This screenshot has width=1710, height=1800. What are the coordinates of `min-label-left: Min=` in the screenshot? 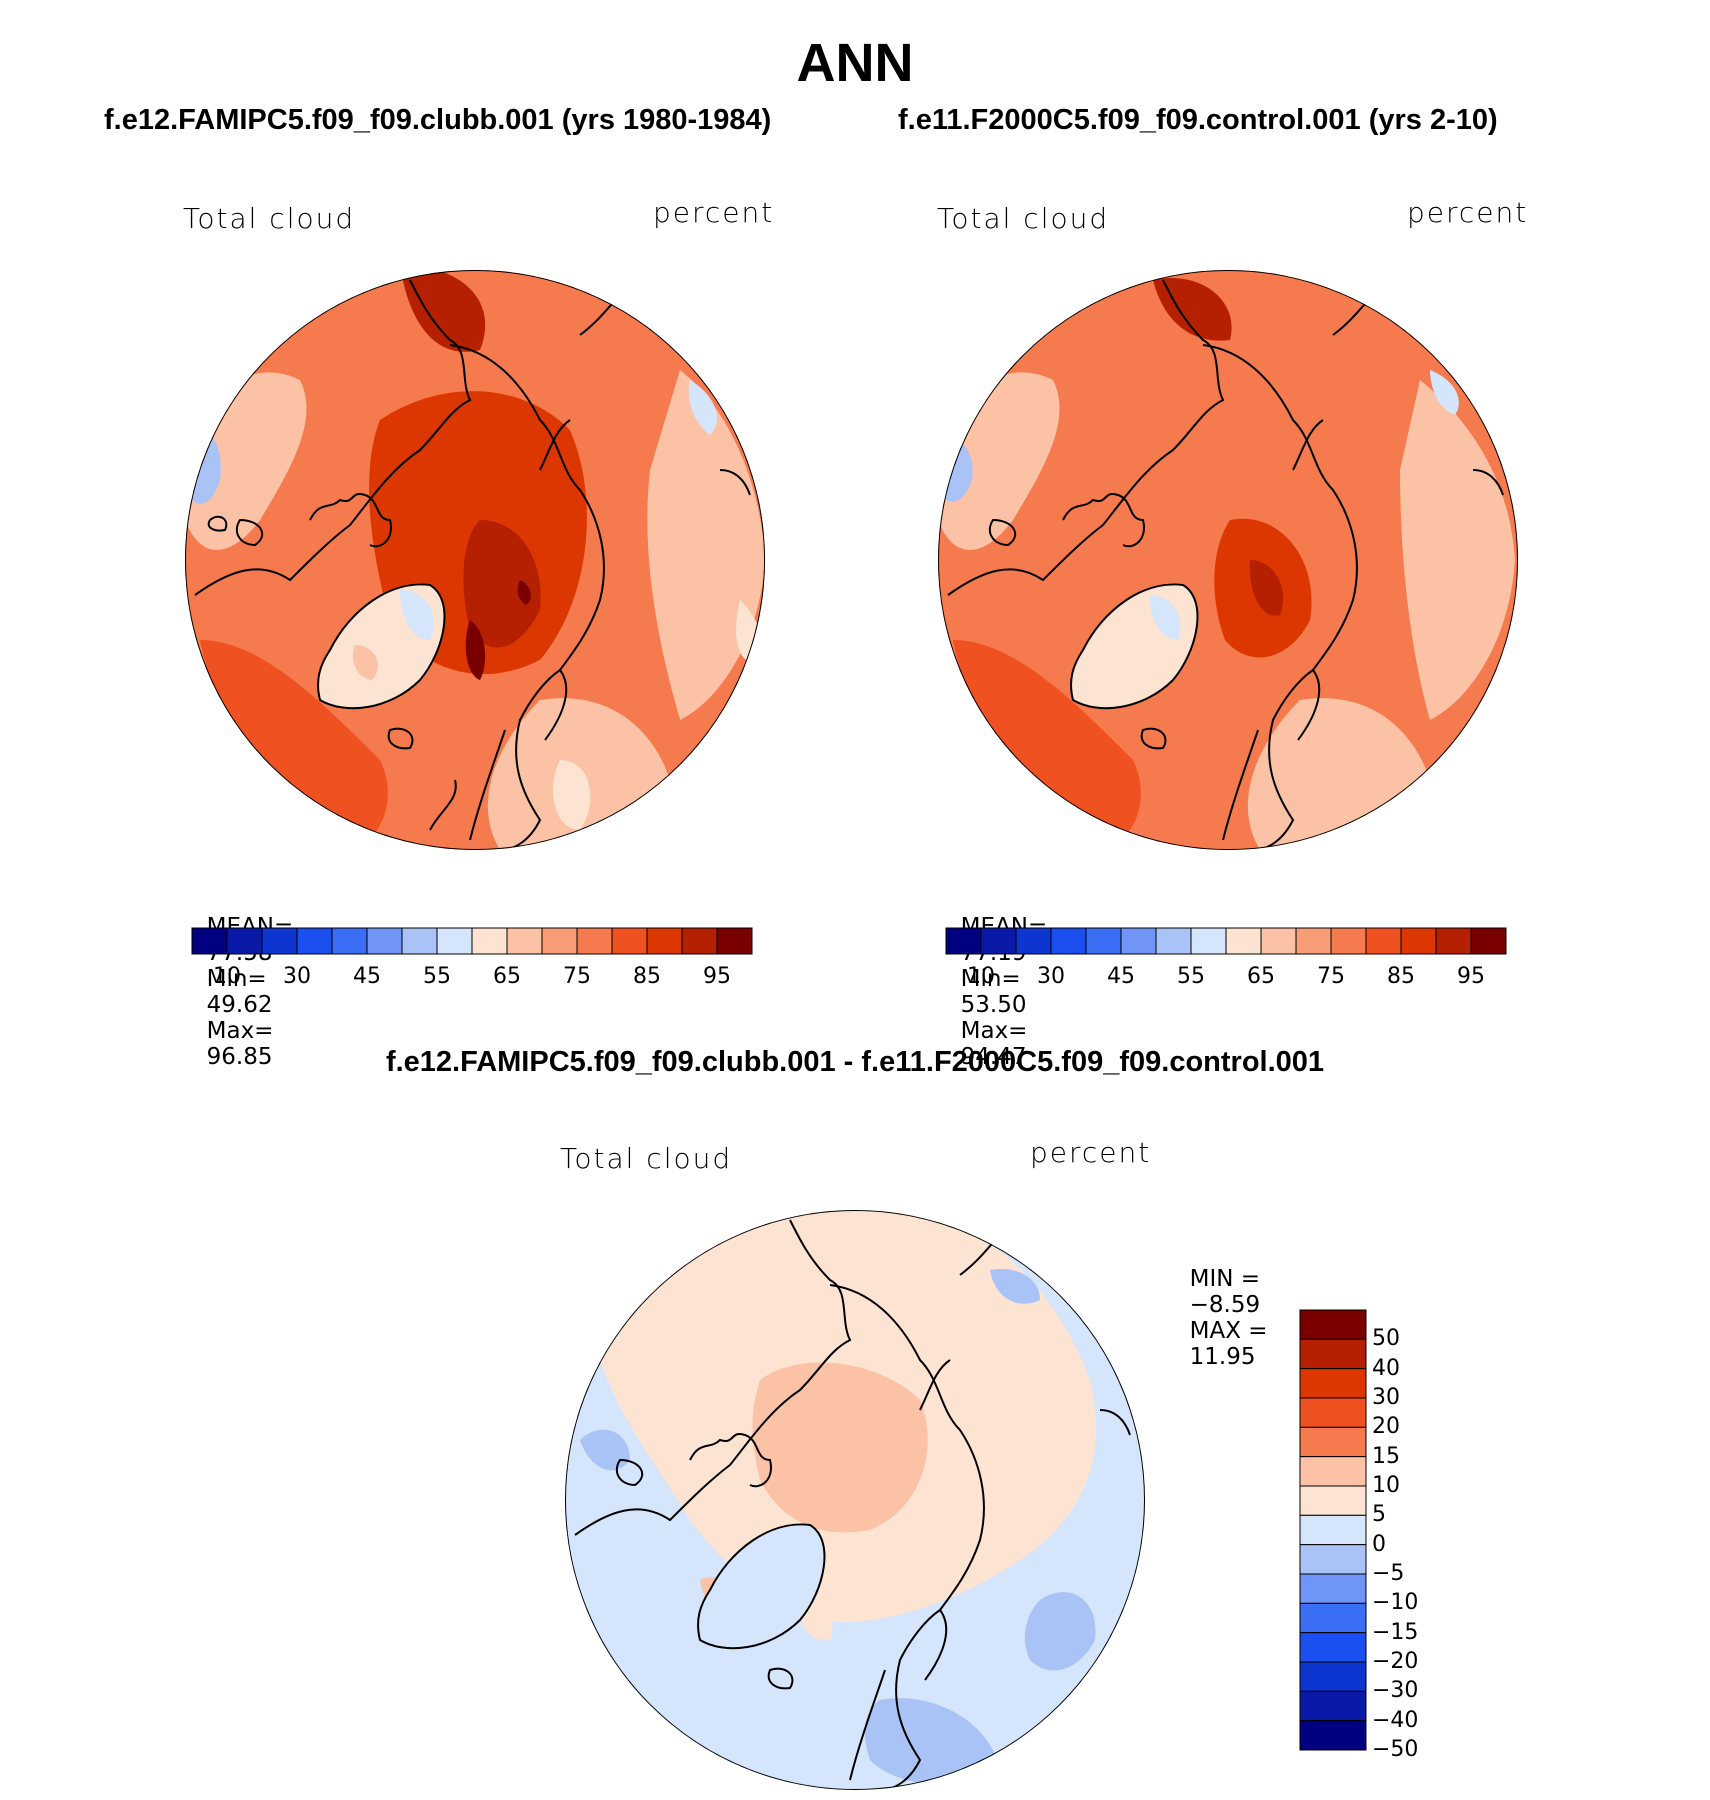 It's located at (236, 979).